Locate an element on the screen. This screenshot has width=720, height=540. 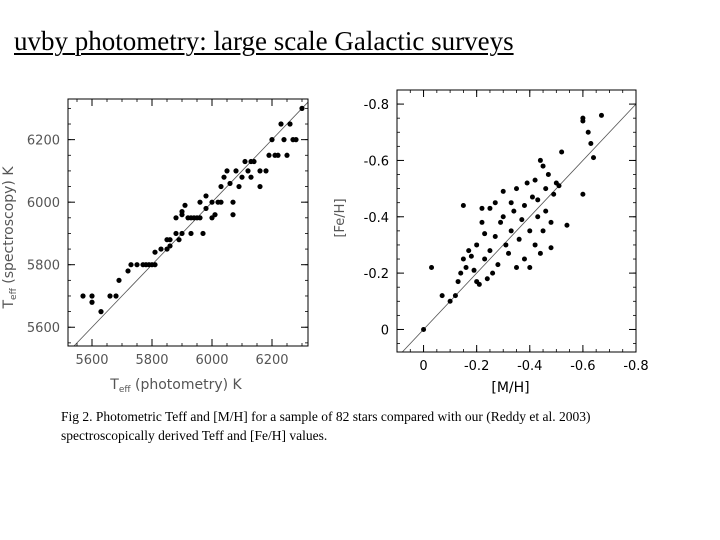
y-tick-label: 5800 is located at coordinates (43, 266).